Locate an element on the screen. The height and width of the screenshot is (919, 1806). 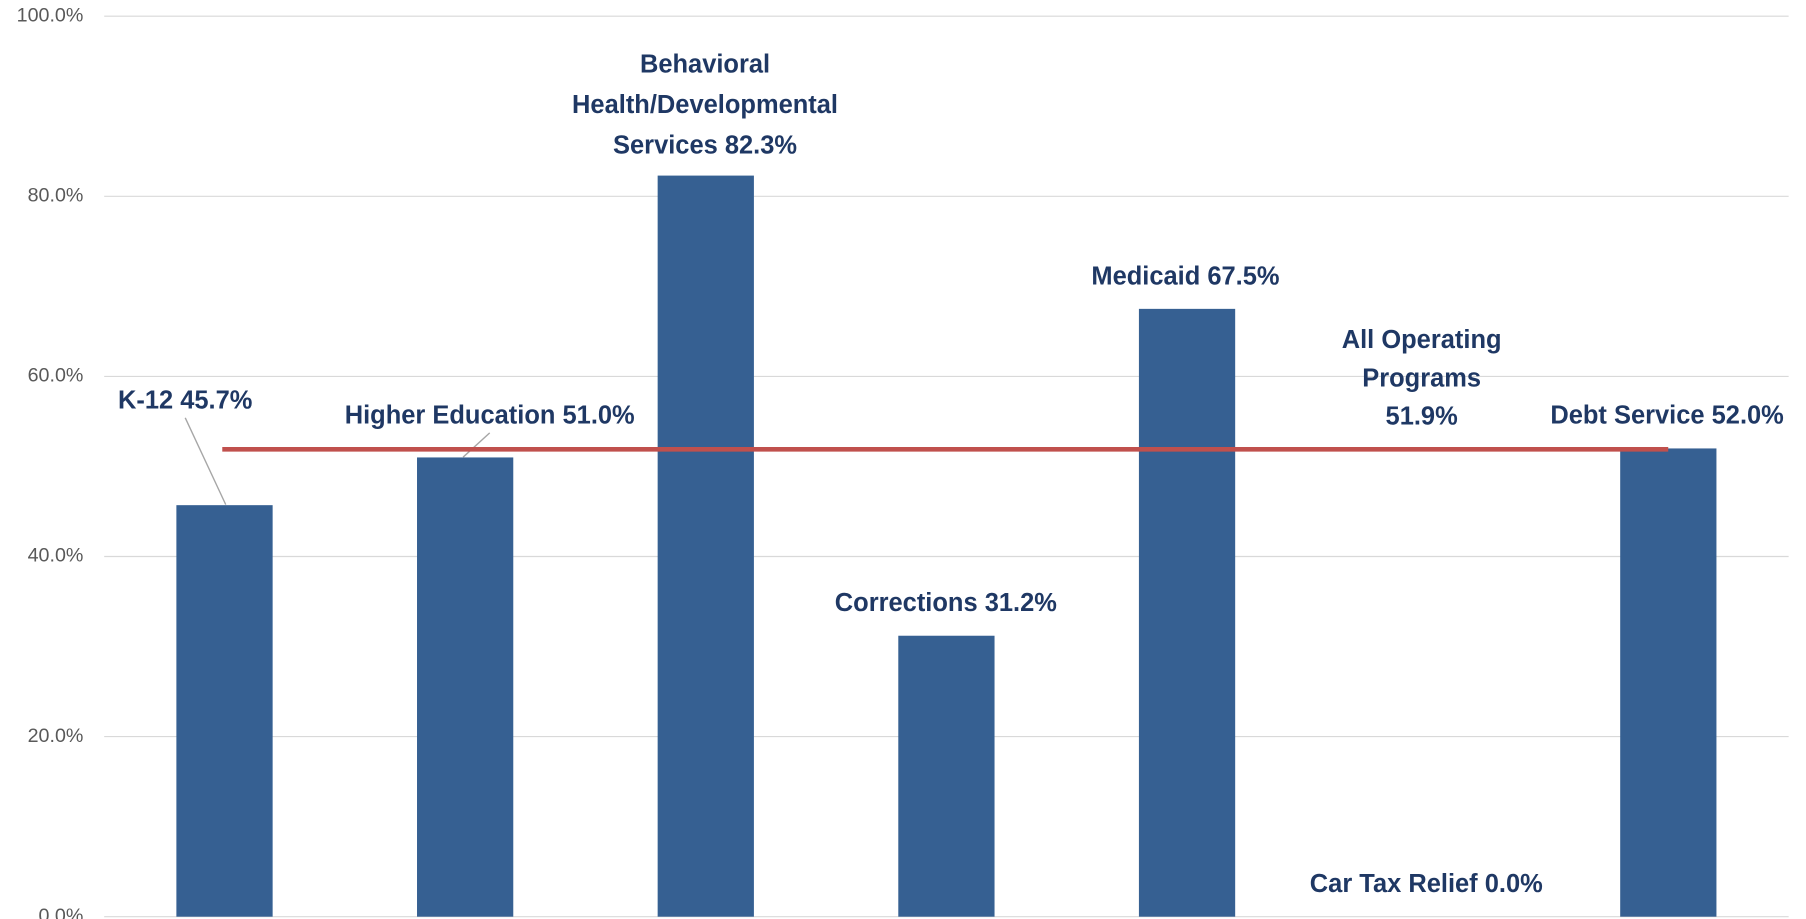
y-tick-label: 40.0% is located at coordinates (56, 556).